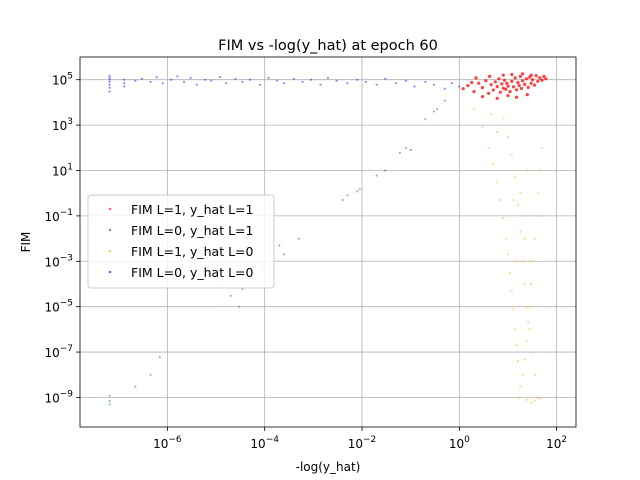 The image size is (640, 480). I want to click on legend-box, so click(181, 241).